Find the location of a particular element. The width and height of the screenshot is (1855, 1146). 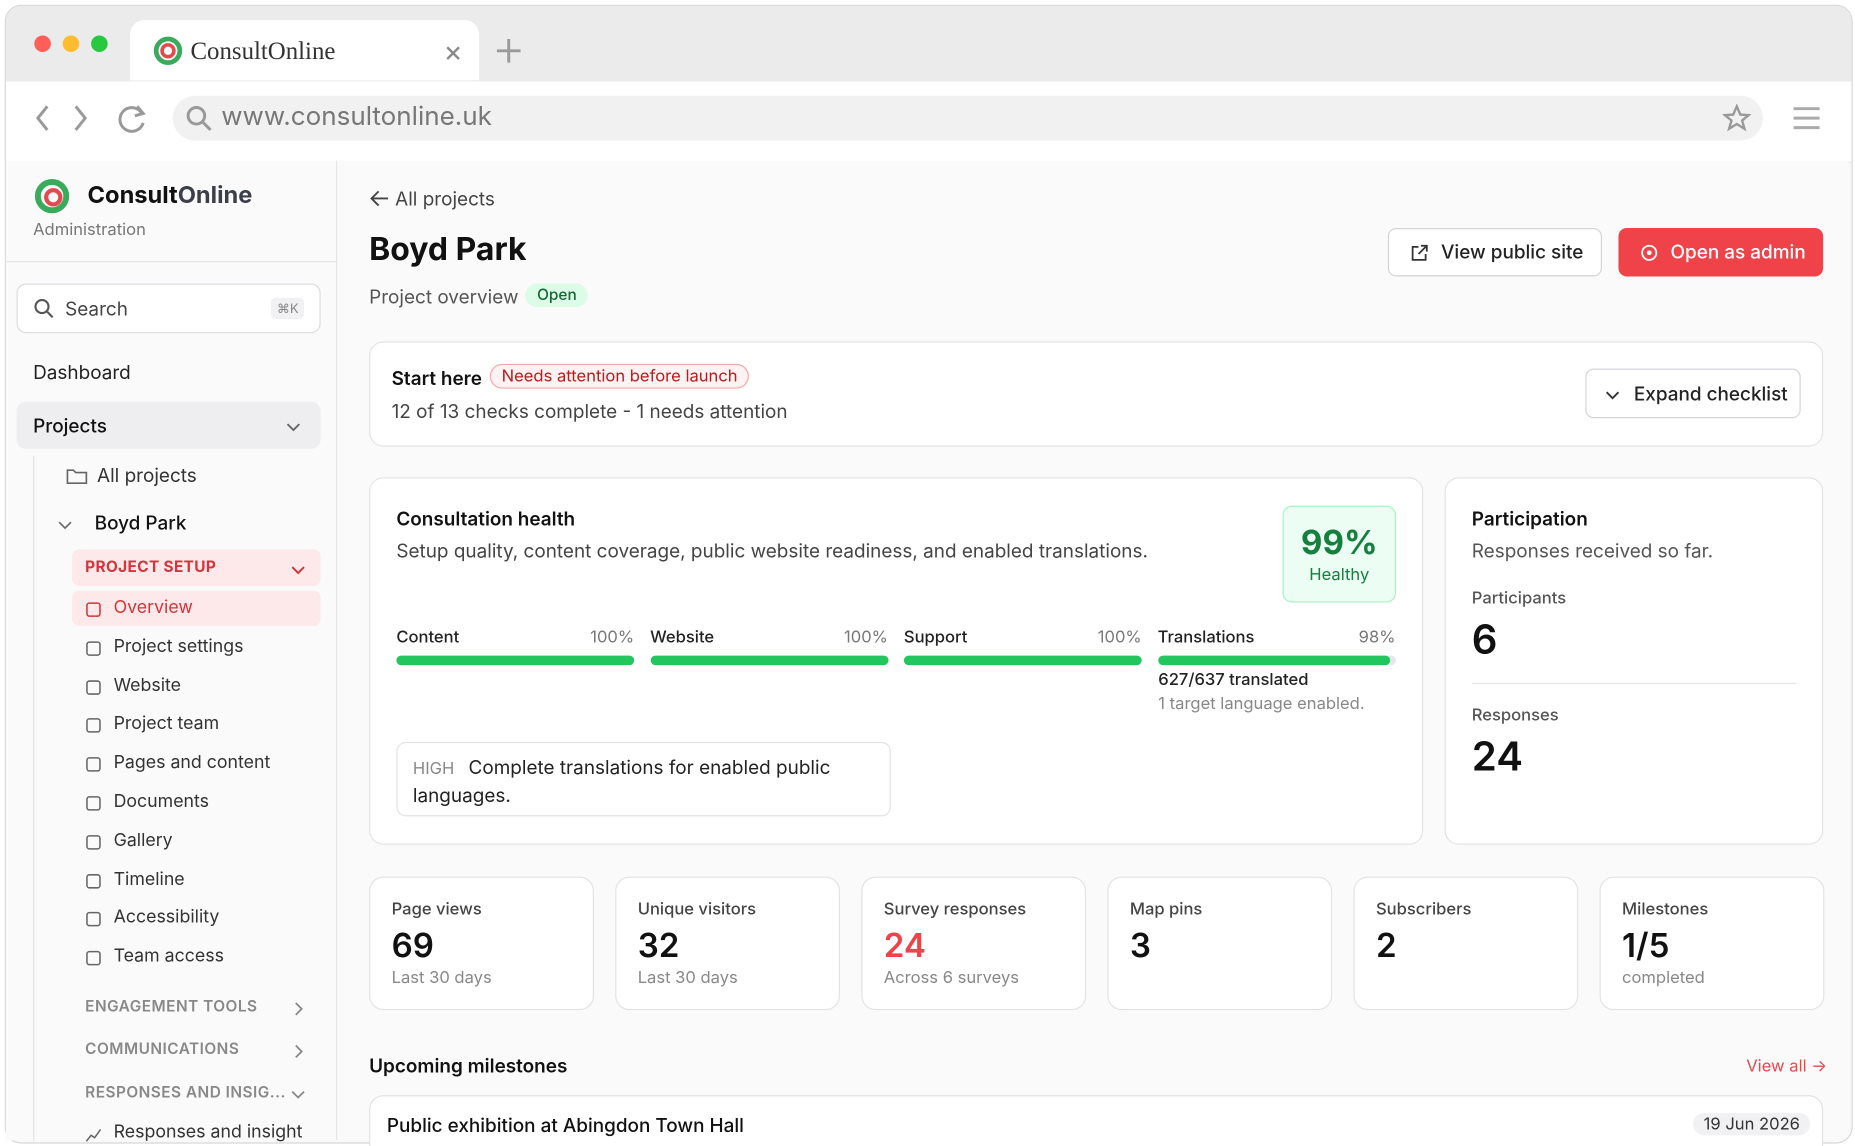

search-glyph is located at coordinates (43, 308).